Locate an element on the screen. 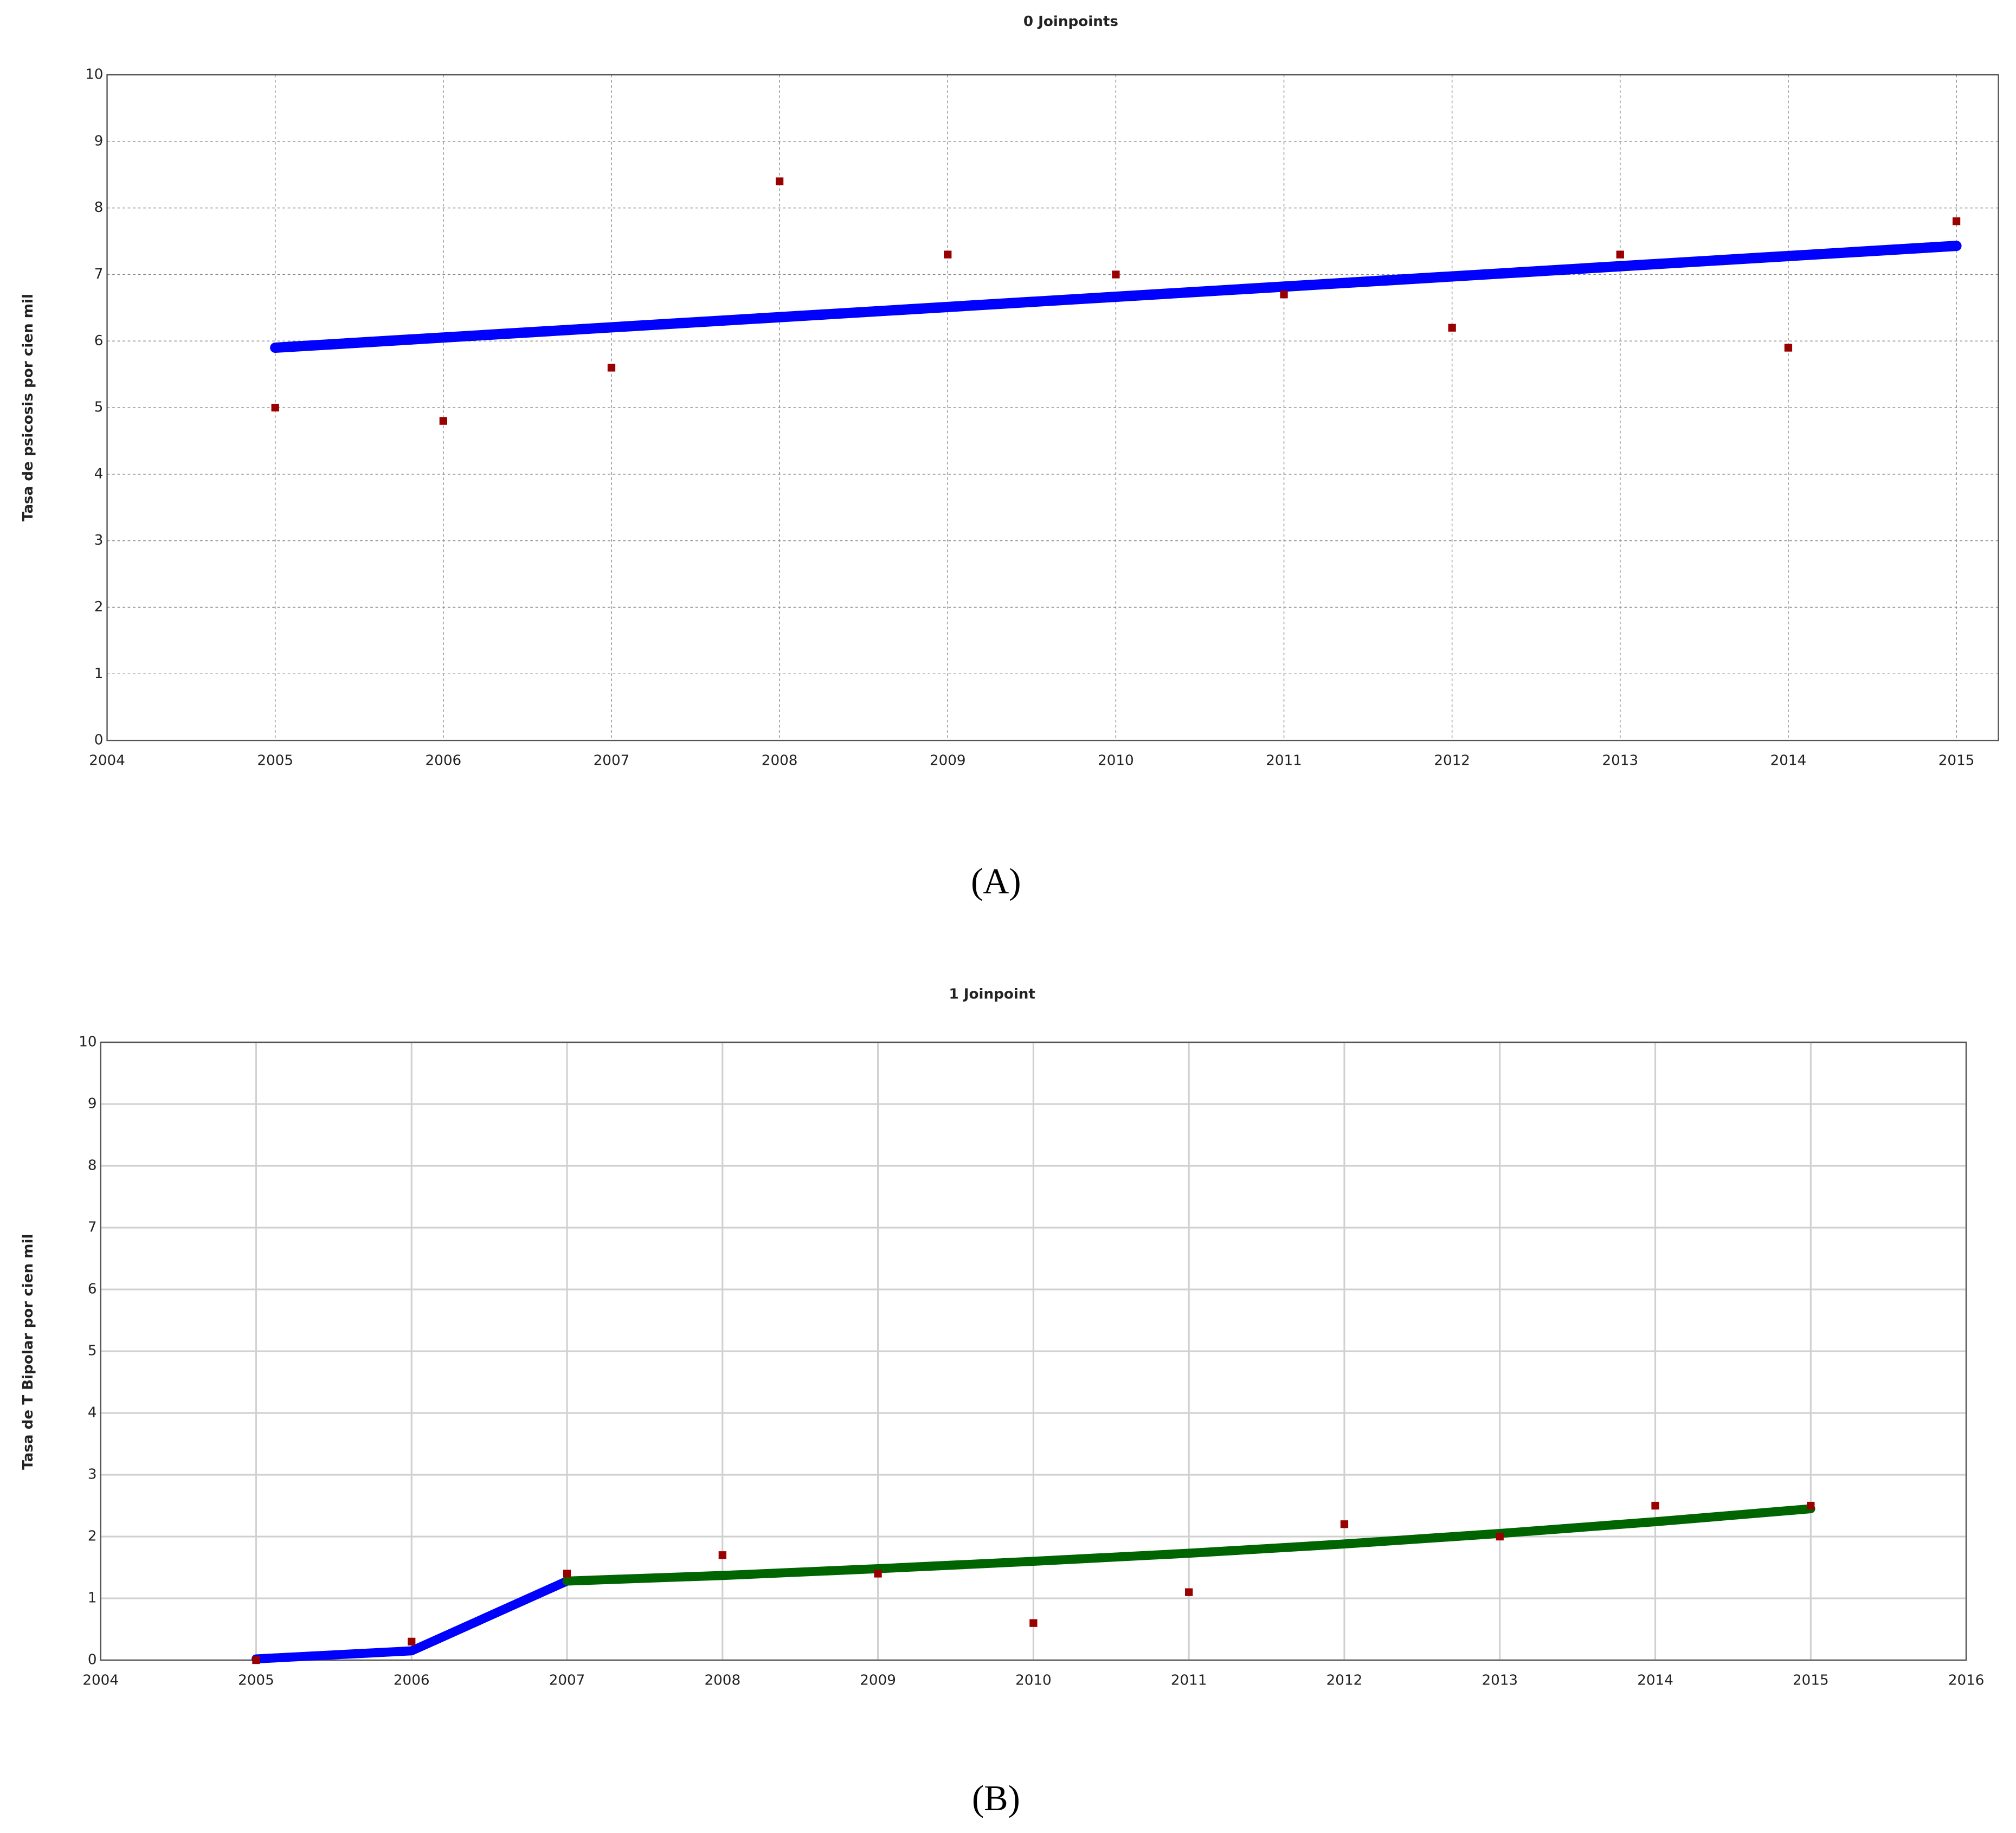 This screenshot has height=1833, width=2016. chart-title: 1 Joinpoint is located at coordinates (992, 994).